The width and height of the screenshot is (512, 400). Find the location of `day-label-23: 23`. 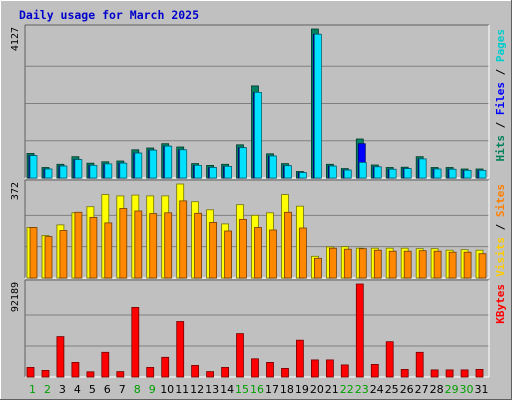

day-label-23: 23 is located at coordinates (362, 389).